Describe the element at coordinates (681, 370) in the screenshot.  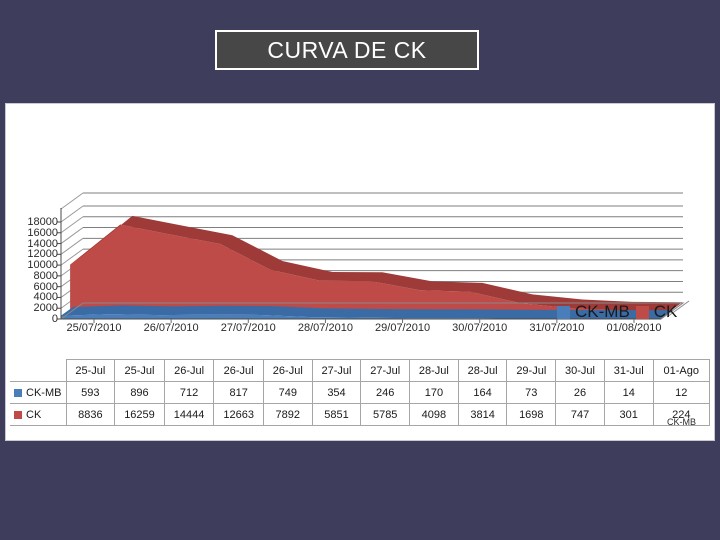
I see `table-col-header: 01-Ago` at that location.